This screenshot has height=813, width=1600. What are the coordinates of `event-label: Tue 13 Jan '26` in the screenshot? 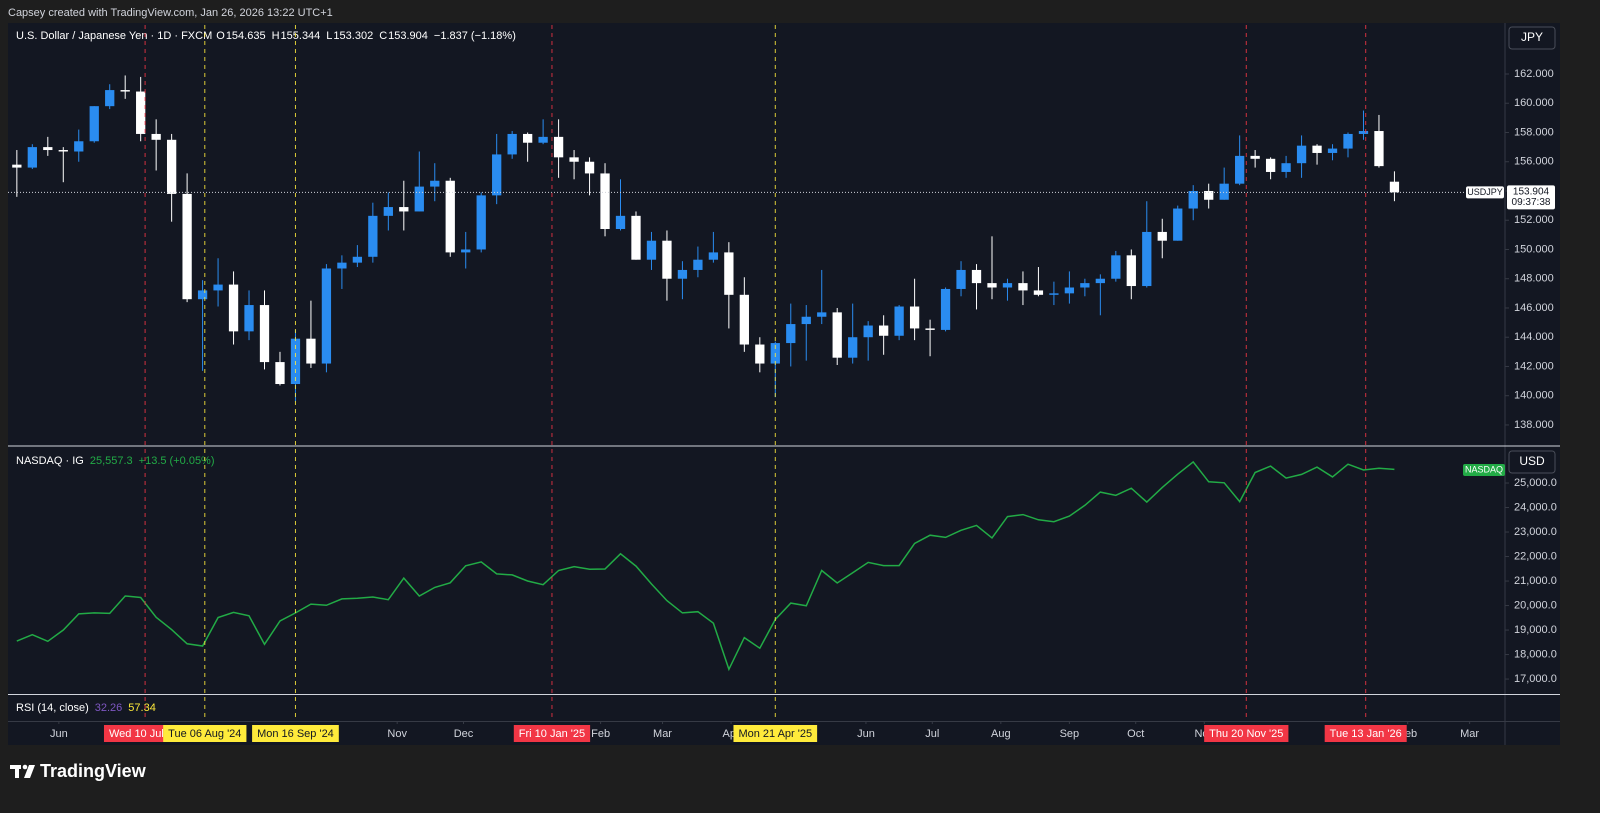 It's located at (1366, 734).